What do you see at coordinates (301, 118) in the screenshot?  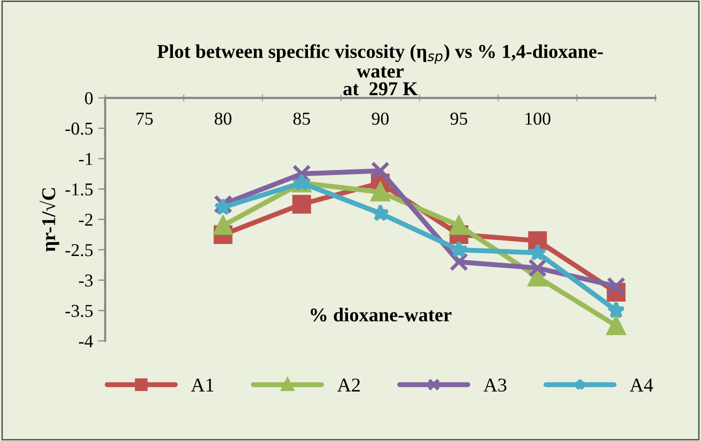 I see `x-tick-label: 85` at bounding box center [301, 118].